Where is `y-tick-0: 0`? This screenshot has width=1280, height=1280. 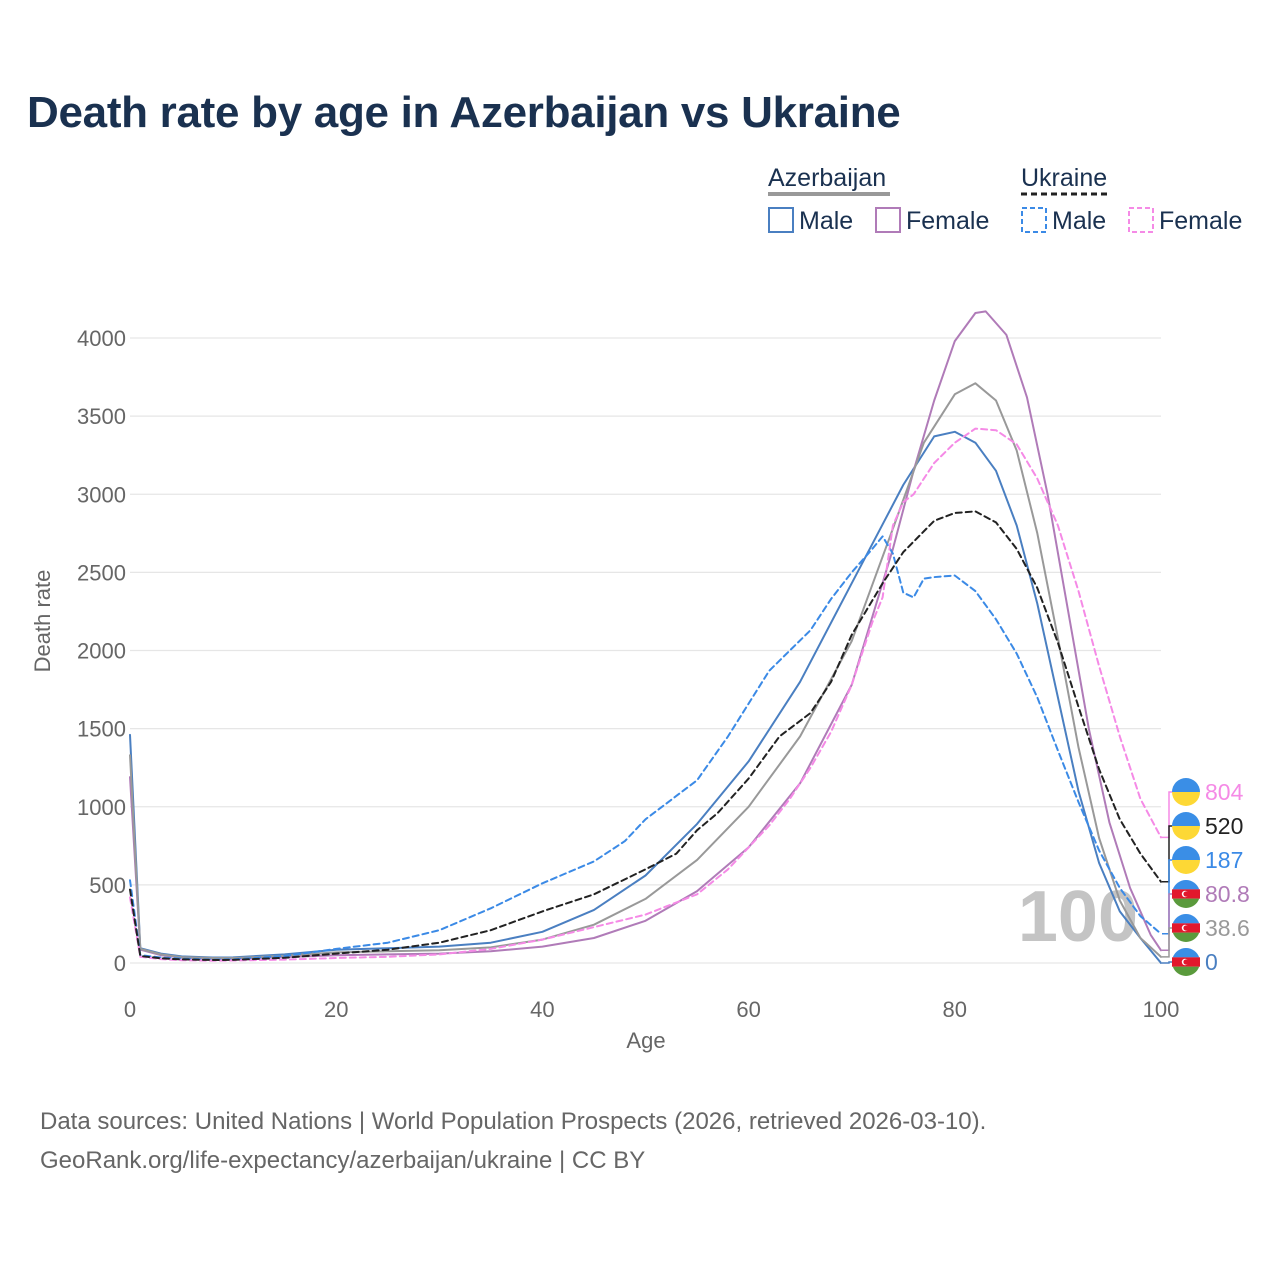
y-tick-0: 0 is located at coordinates (120, 963).